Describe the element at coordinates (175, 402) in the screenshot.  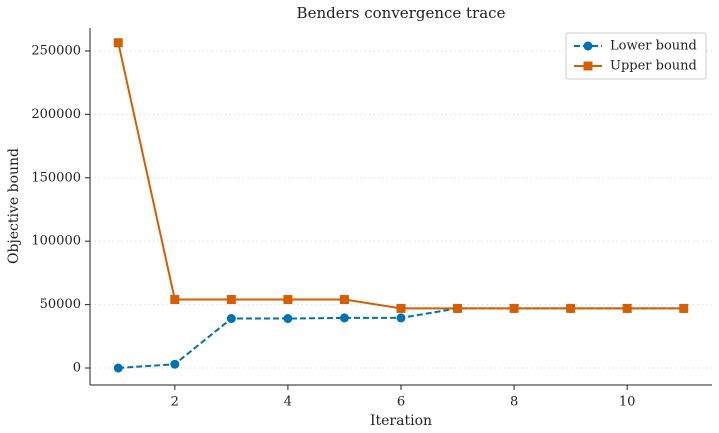
I see `x-tick-label: 2` at that location.